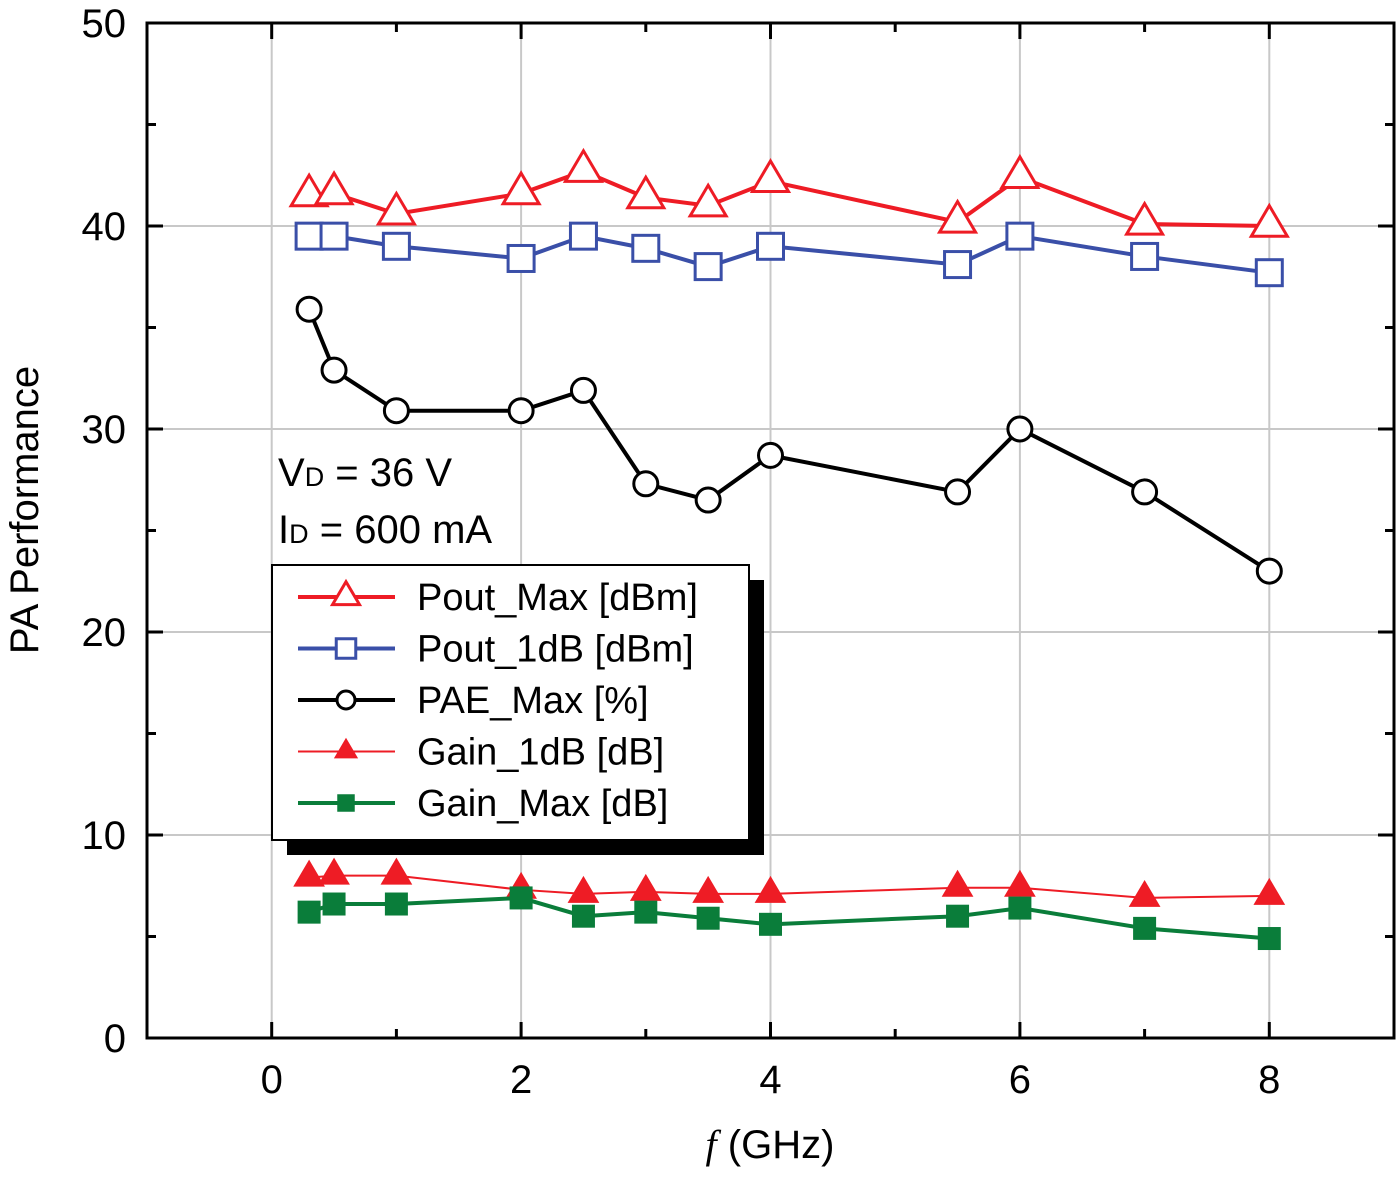  I want to click on legend-label: Gain_Max [dB], so click(542, 804).